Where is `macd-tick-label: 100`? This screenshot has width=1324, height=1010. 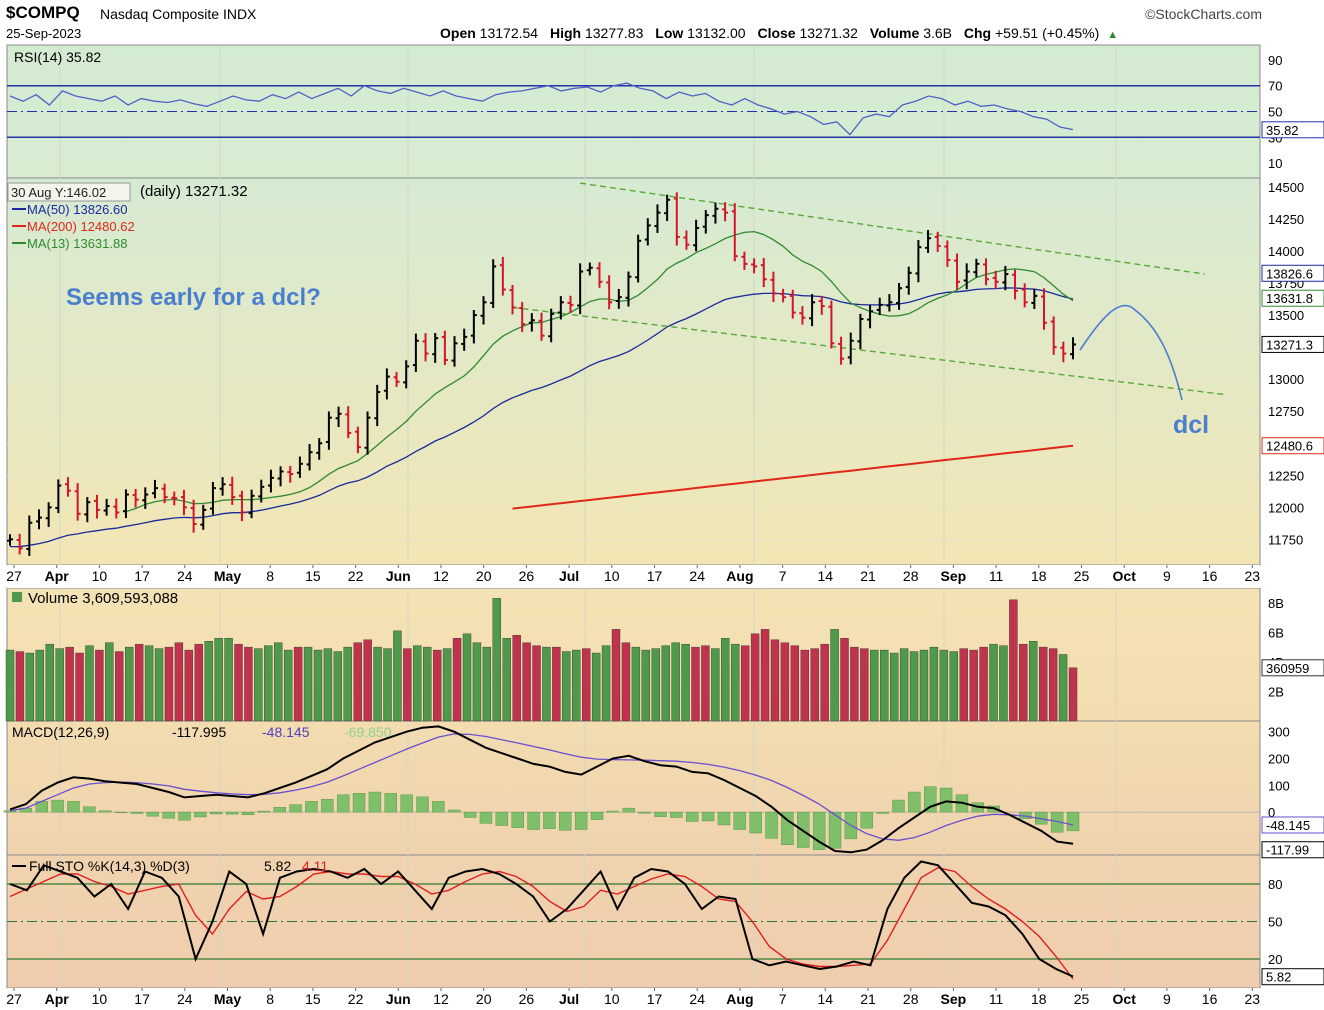
macd-tick-label: 100 is located at coordinates (1279, 785).